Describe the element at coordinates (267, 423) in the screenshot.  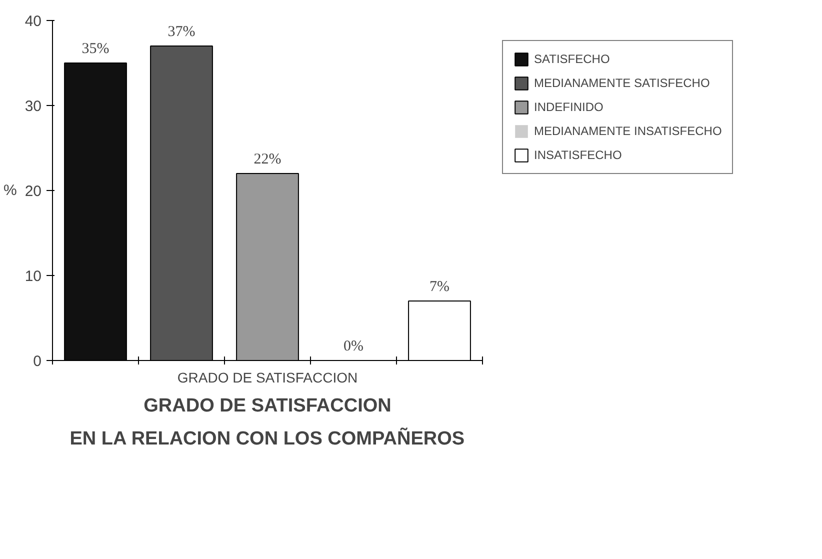
I see `text: GRADO DE SATISFACCION EN LA RELACION CON LOS COMPAÑEROS` at that location.